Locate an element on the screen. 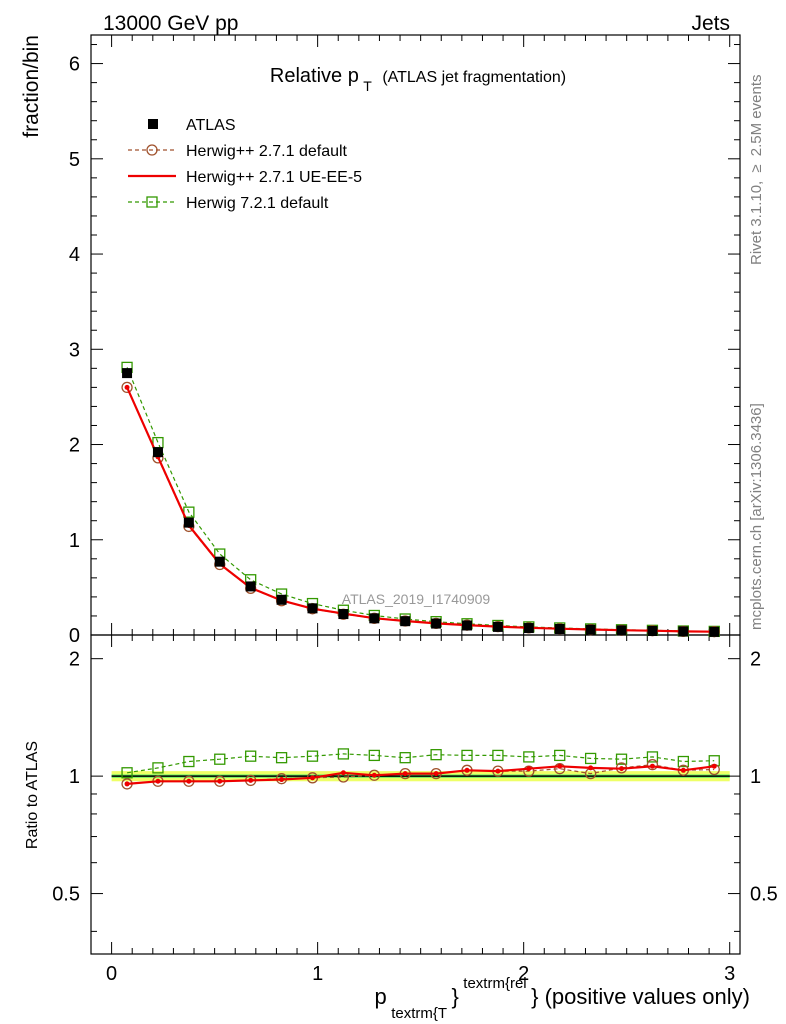 This screenshot has height=1024, width=786. main-y-axis-label: fraction/bin is located at coordinates (31, 86).